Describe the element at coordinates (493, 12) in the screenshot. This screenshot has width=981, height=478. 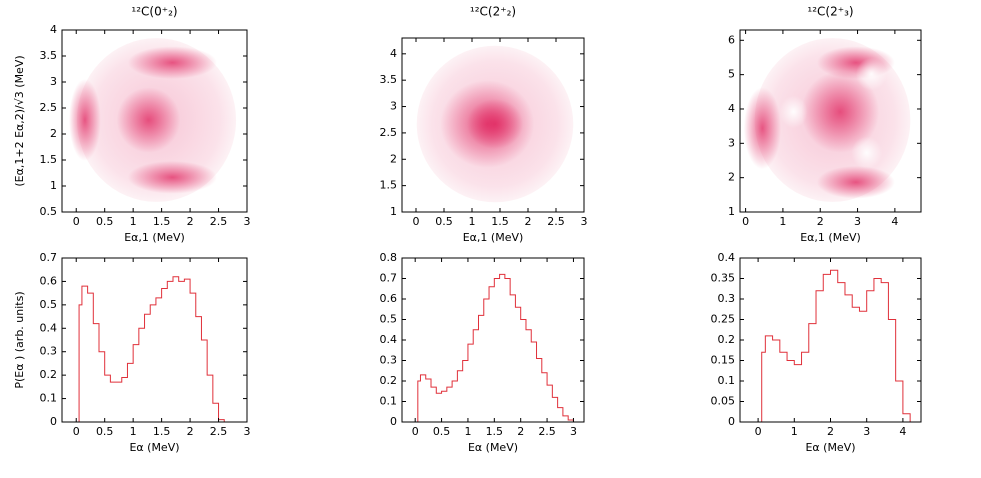
I see `chart-title: ¹²C(2⁺₂)` at that location.